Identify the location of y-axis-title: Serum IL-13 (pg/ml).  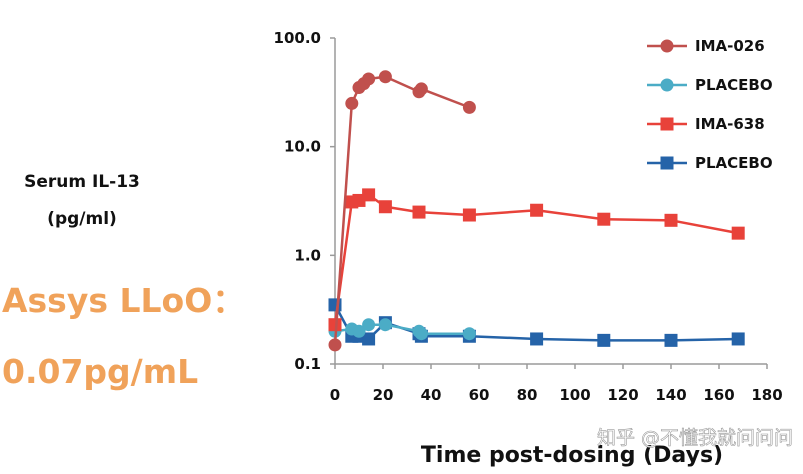
(82, 200).